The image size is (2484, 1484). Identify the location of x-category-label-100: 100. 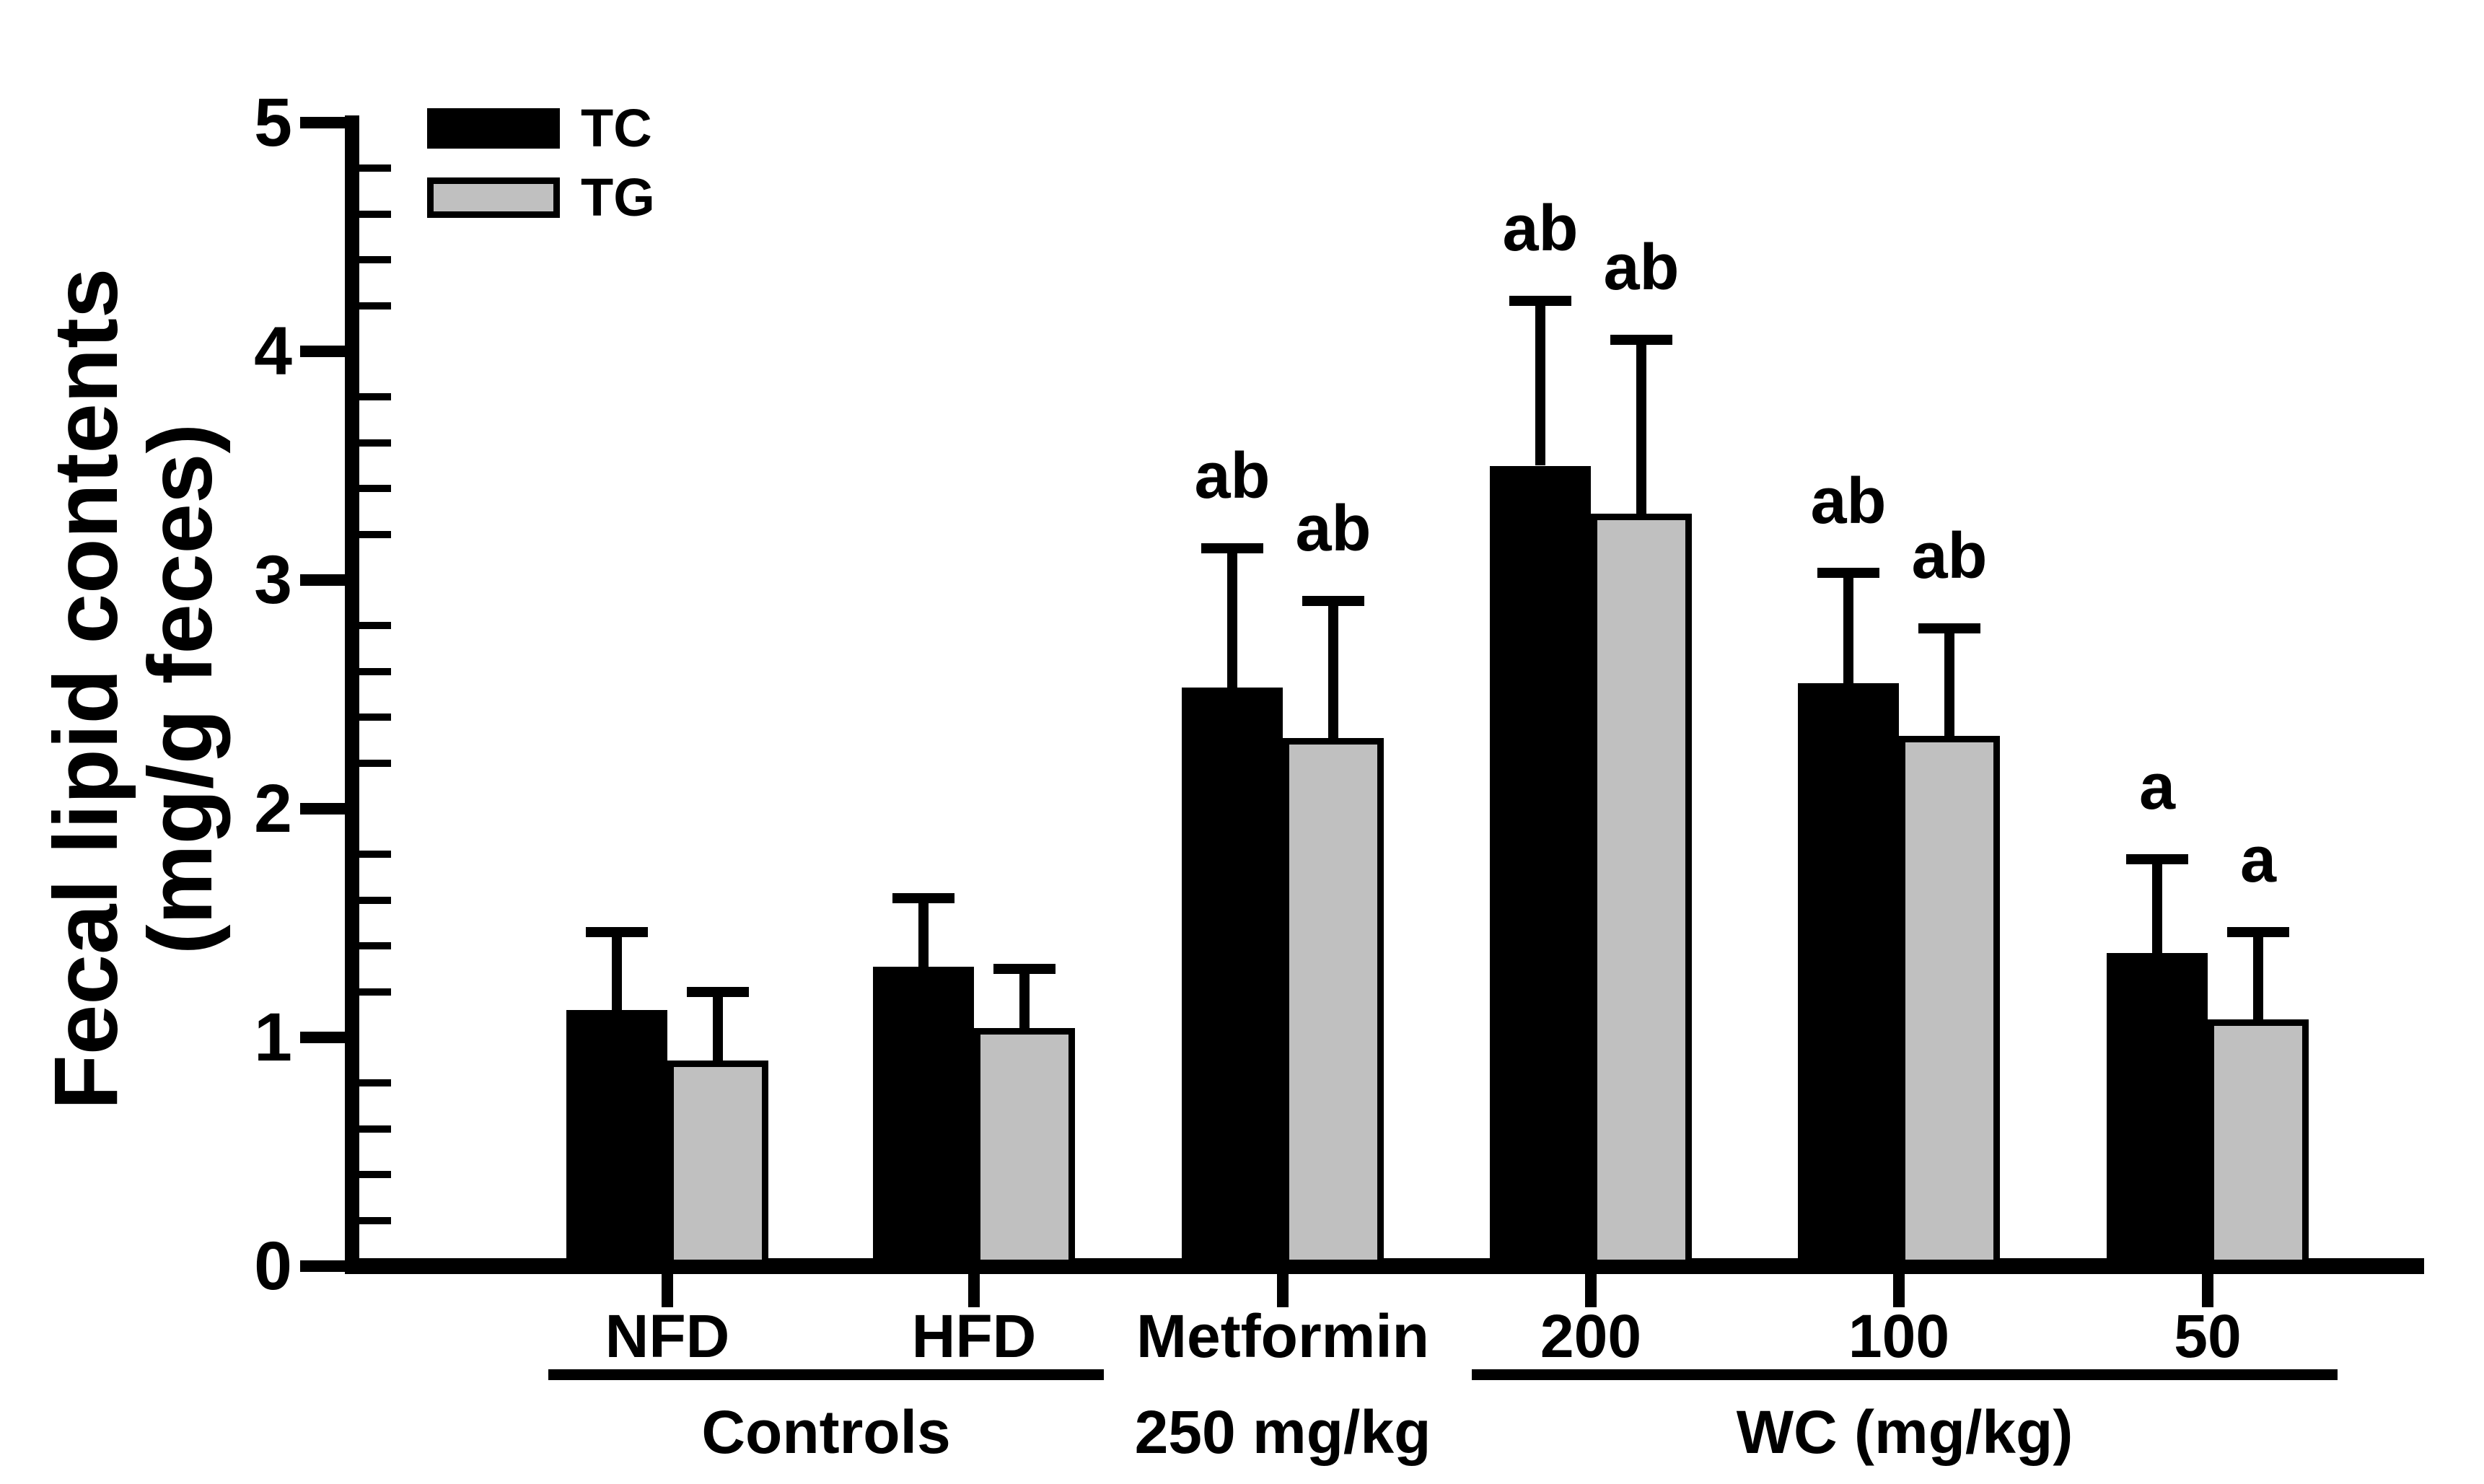
(1899, 1336).